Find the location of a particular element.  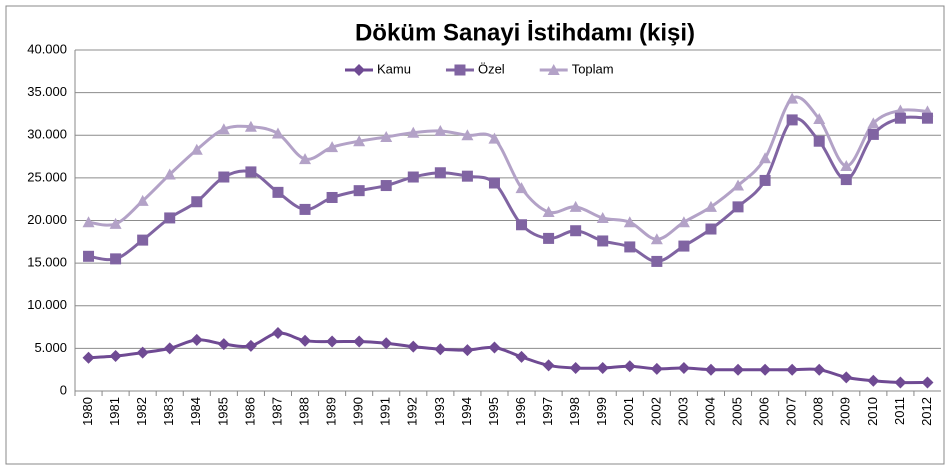

x-tick-label: 1995 is located at coordinates (493, 411).